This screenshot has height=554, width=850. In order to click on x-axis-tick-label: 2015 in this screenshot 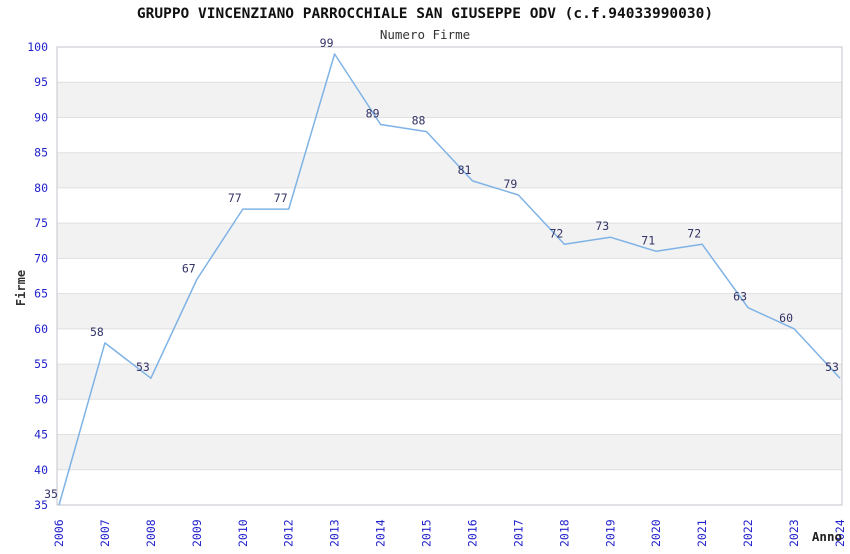, I will do `click(427, 533)`.